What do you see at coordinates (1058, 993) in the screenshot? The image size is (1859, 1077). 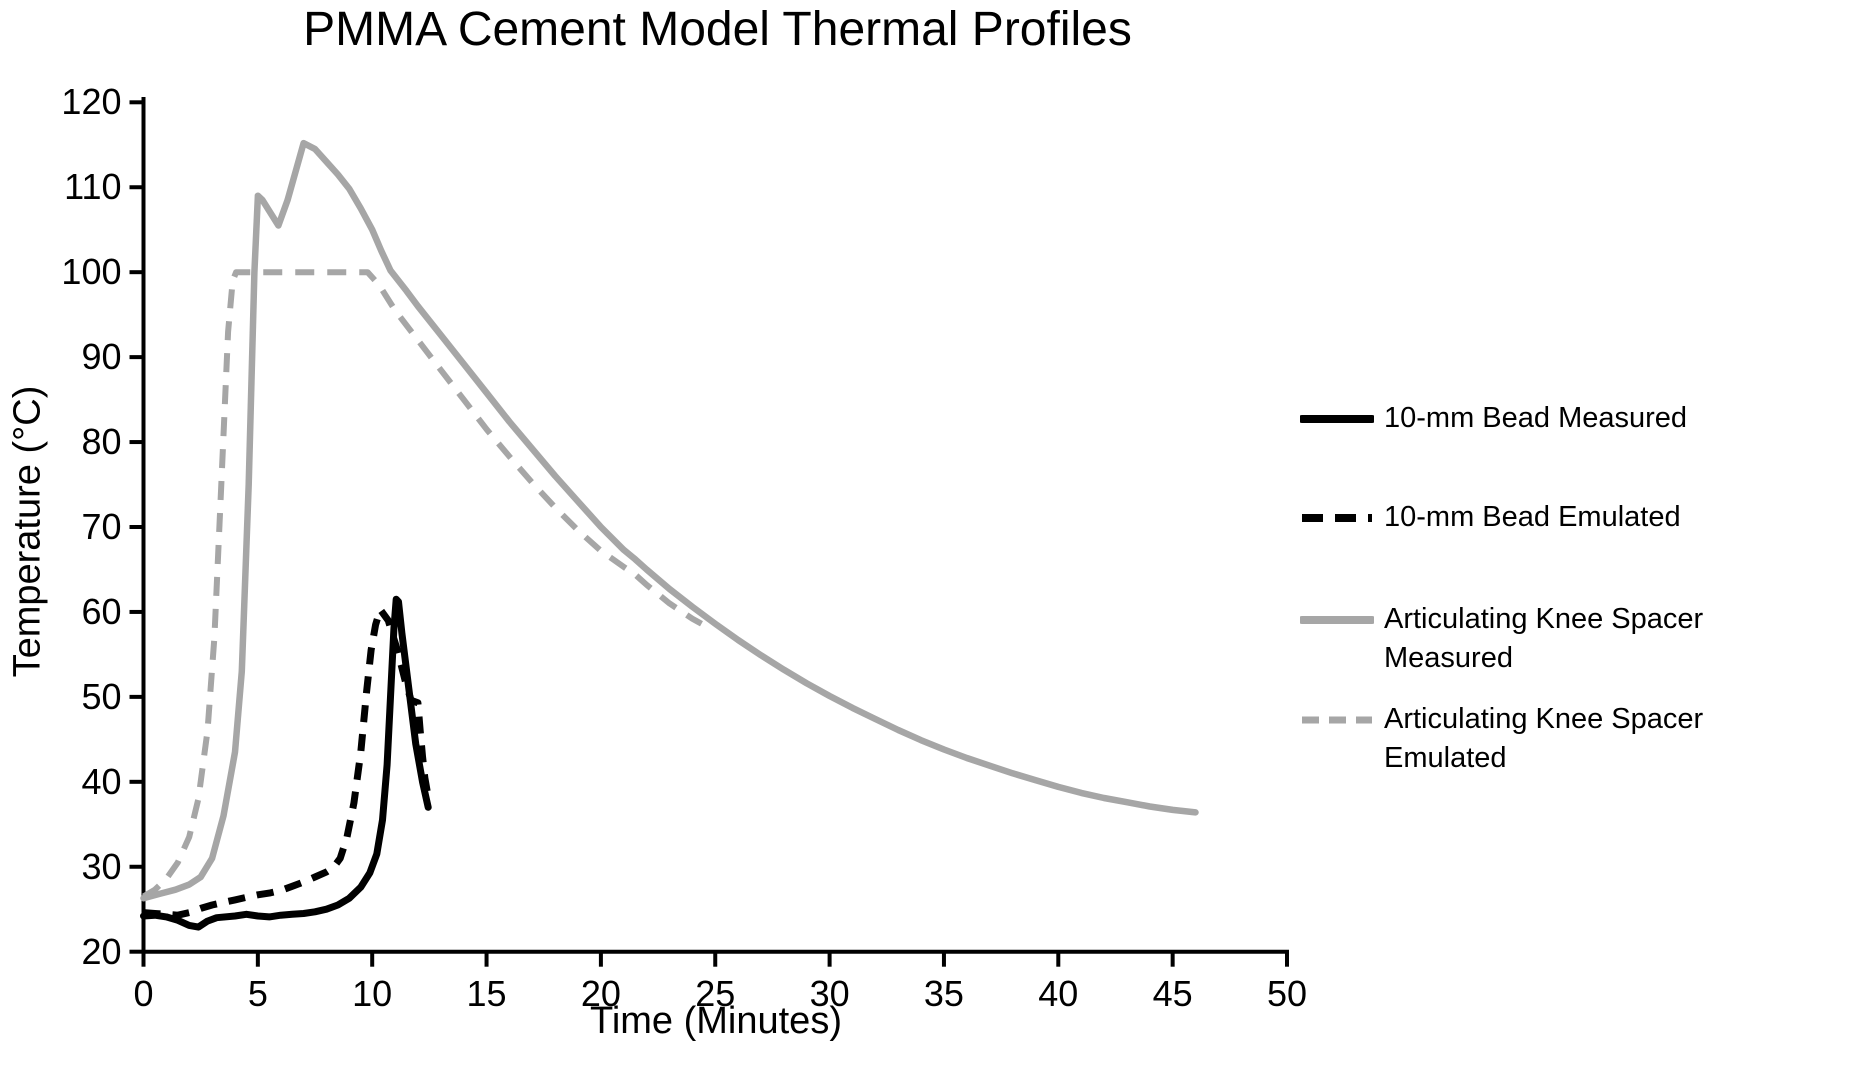 I see `x-tick-label: 40` at bounding box center [1058, 993].